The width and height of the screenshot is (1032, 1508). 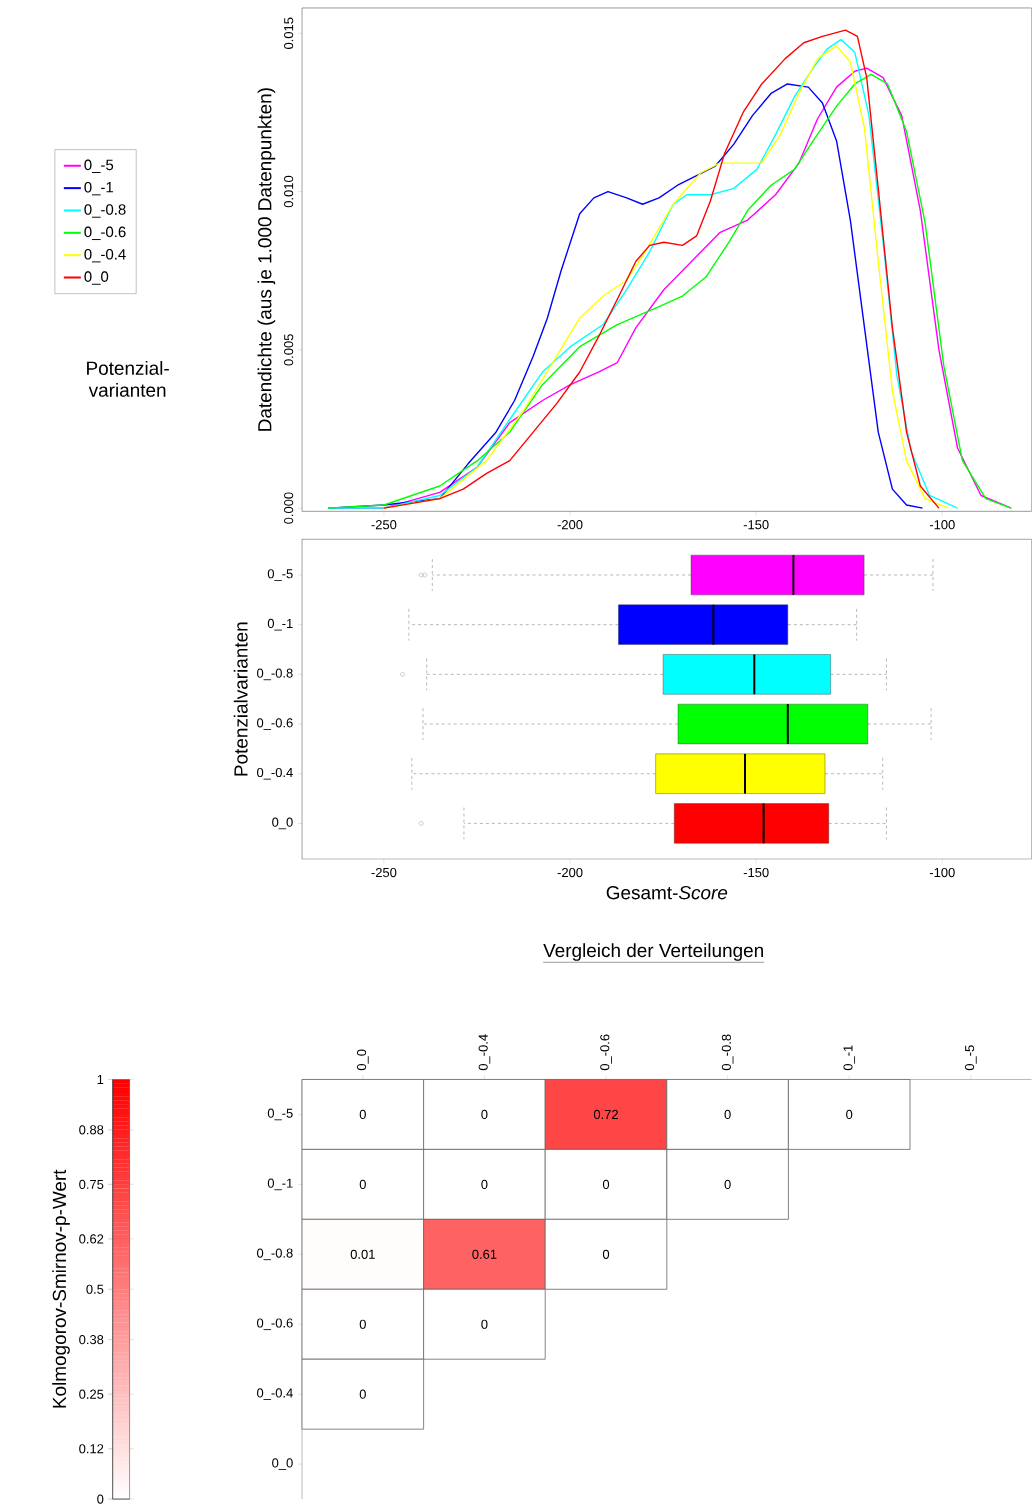 I want to click on x-tick-label: 0_0, so click(x=363, y=1060).